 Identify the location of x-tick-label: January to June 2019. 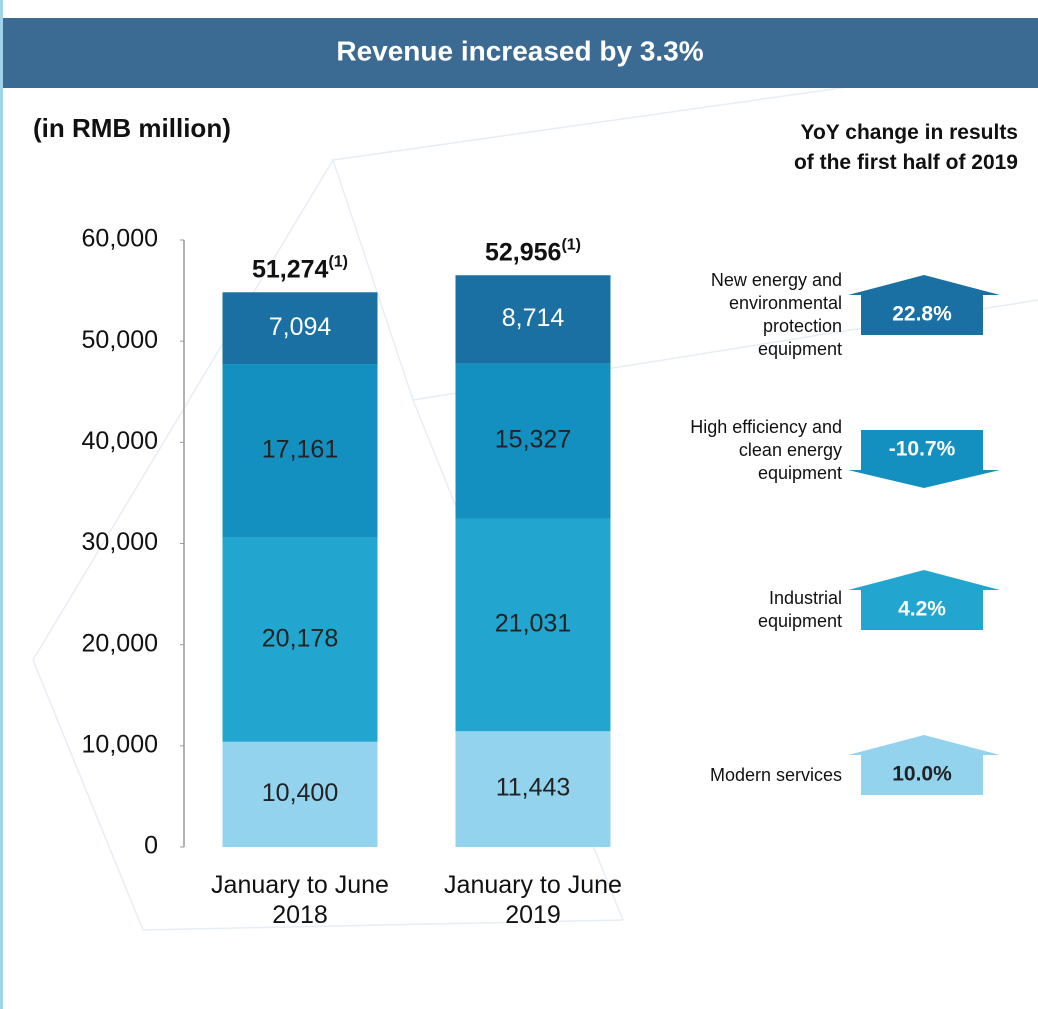
(533, 900).